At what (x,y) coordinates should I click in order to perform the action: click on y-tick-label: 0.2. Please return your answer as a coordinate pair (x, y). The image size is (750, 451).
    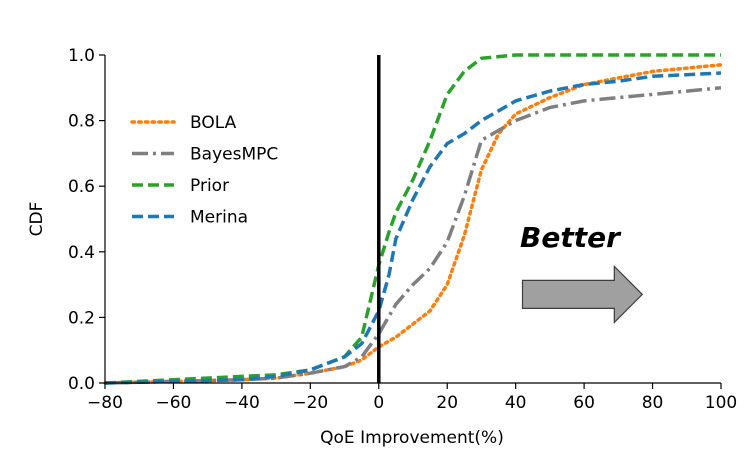
    Looking at the image, I should click on (81, 318).